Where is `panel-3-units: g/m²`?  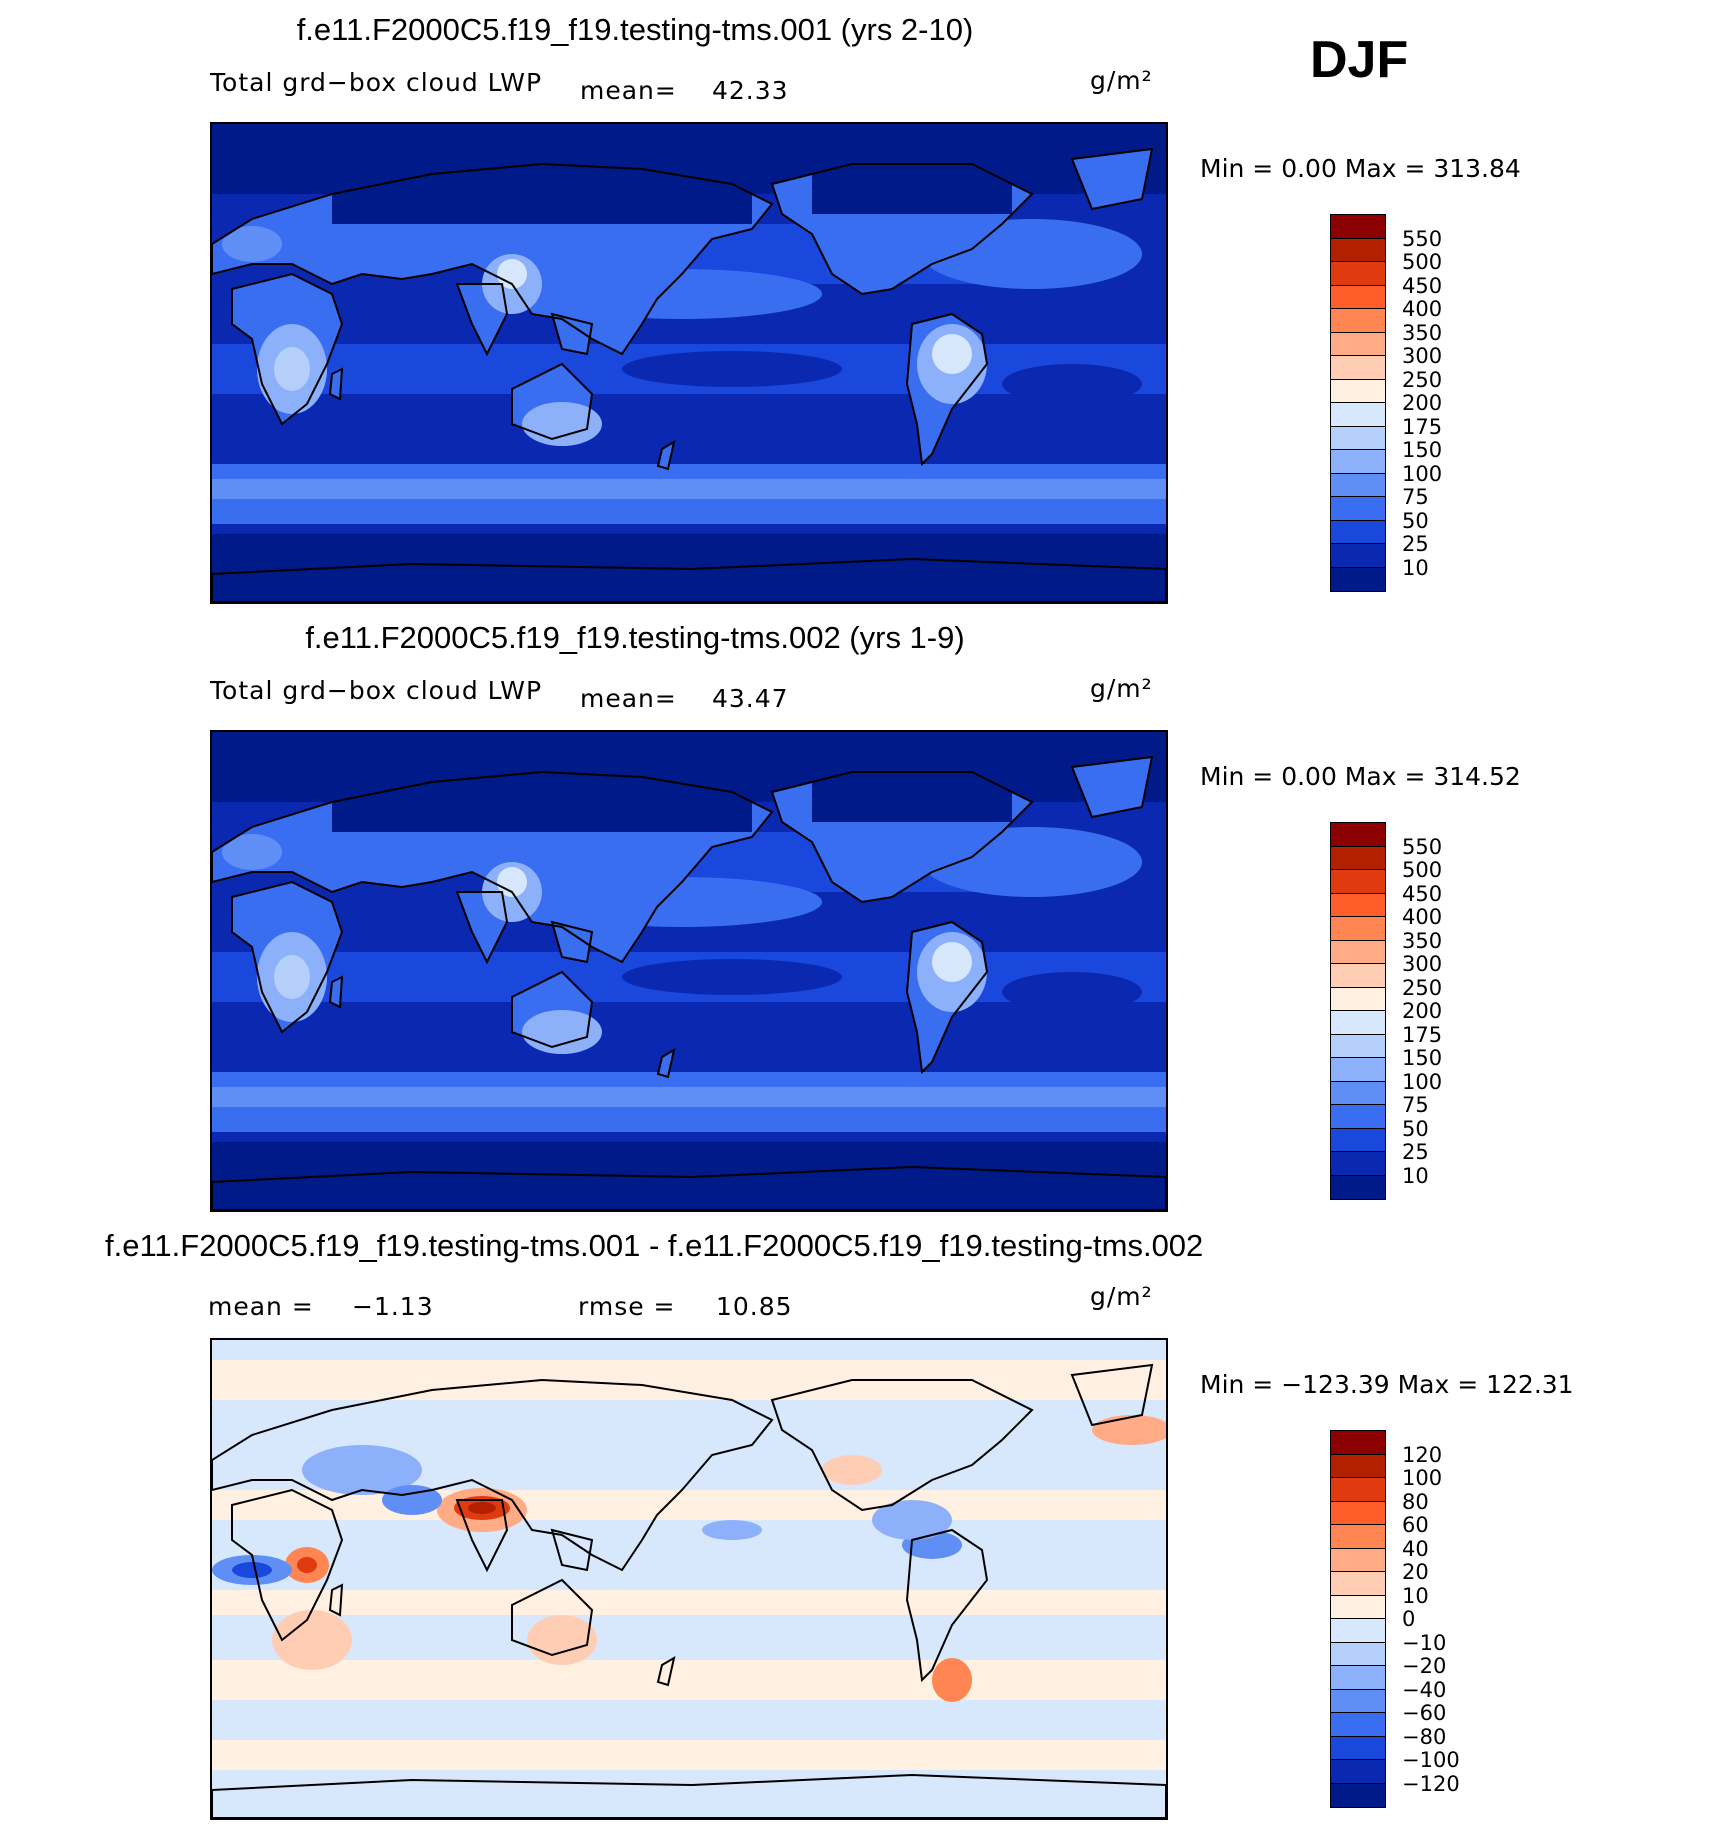 panel-3-units: g/m² is located at coordinates (1121, 1296).